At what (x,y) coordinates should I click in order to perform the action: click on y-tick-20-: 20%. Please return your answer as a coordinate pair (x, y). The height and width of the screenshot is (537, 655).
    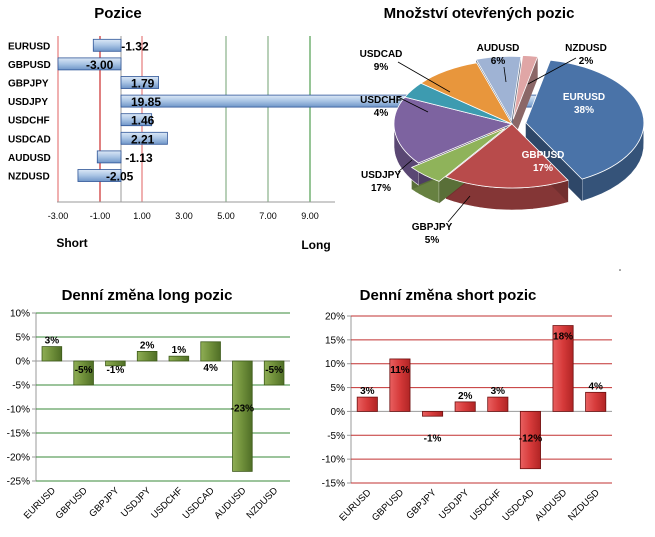
    Looking at the image, I should click on (335, 317).